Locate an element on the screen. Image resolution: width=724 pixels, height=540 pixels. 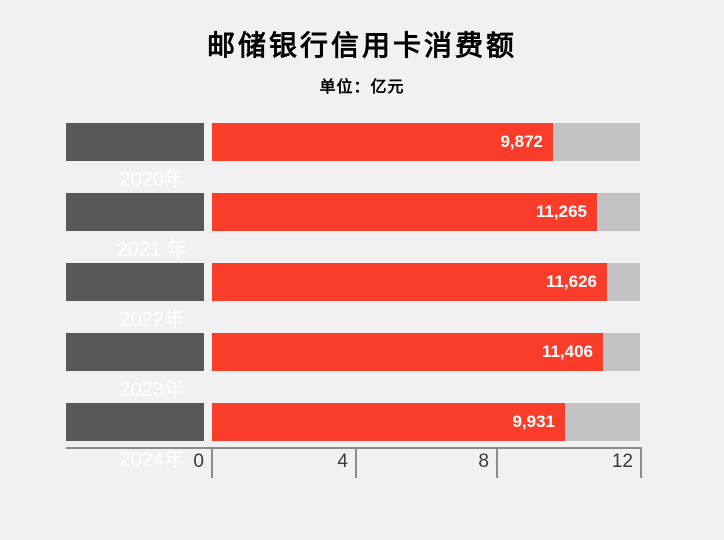
chart-unit-subtitle: 单位：亿元 is located at coordinates (362, 87).